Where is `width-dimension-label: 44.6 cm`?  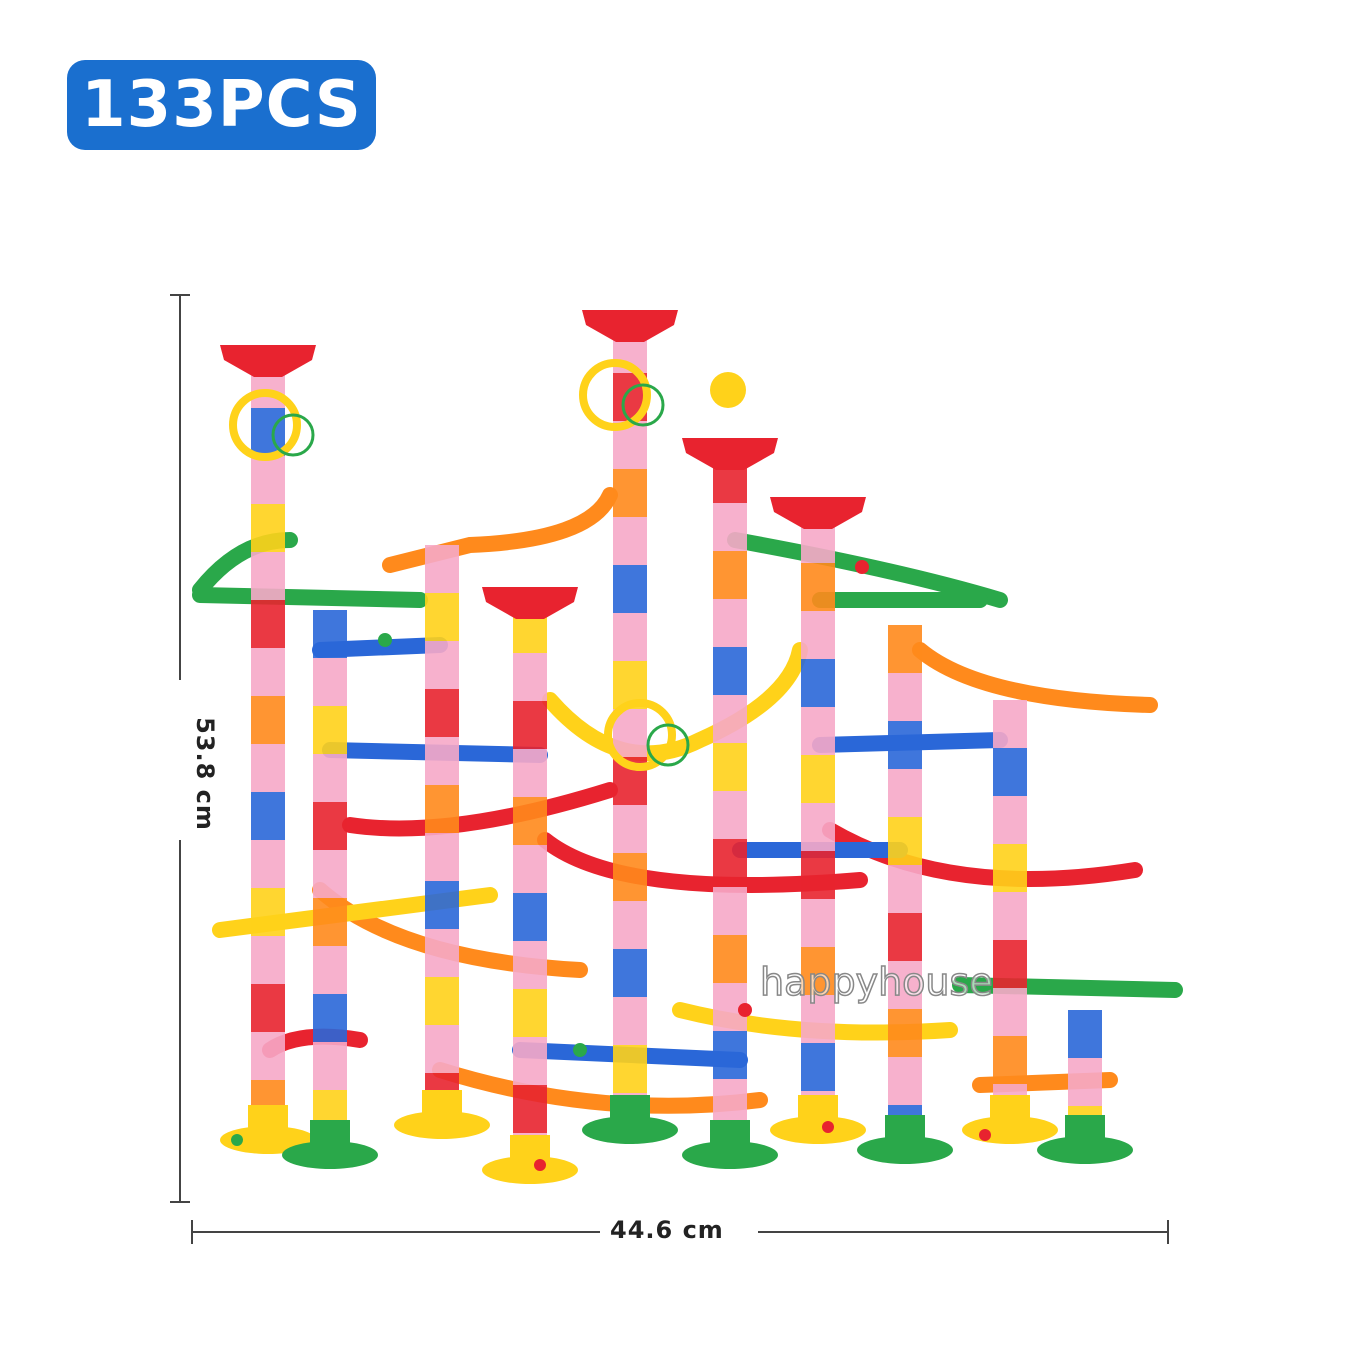
width-dimension-label: 44.6 cm is located at coordinates (667, 1230).